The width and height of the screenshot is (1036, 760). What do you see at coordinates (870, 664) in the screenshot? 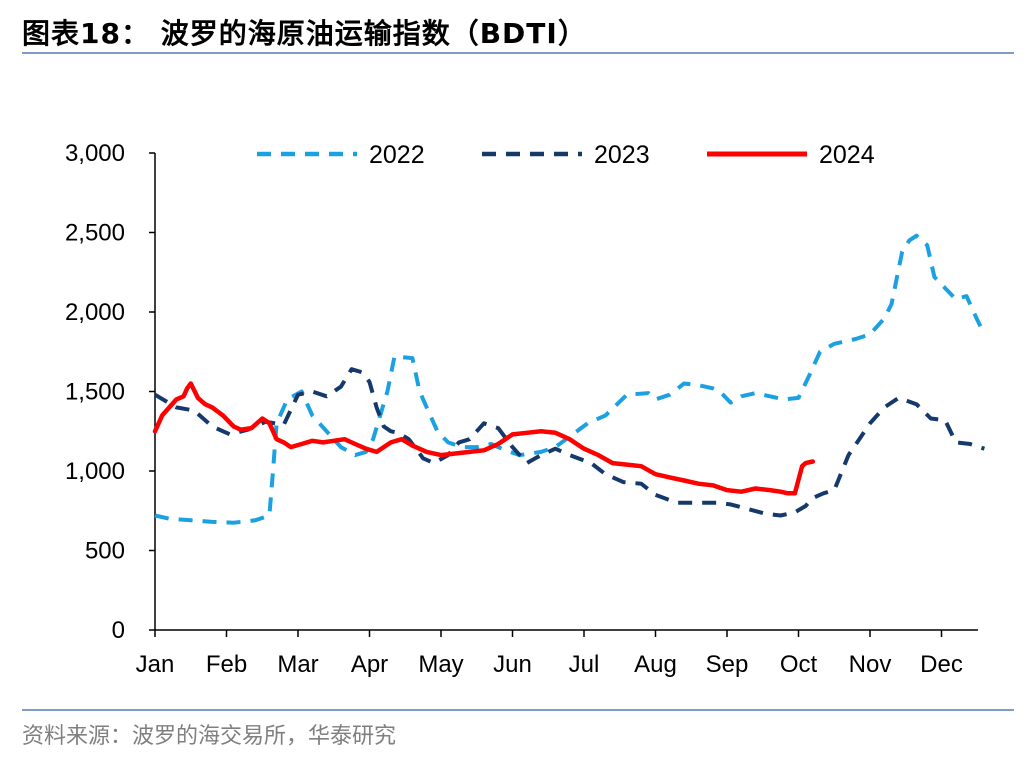
I see `x-tick-label-nov: Nov` at bounding box center [870, 664].